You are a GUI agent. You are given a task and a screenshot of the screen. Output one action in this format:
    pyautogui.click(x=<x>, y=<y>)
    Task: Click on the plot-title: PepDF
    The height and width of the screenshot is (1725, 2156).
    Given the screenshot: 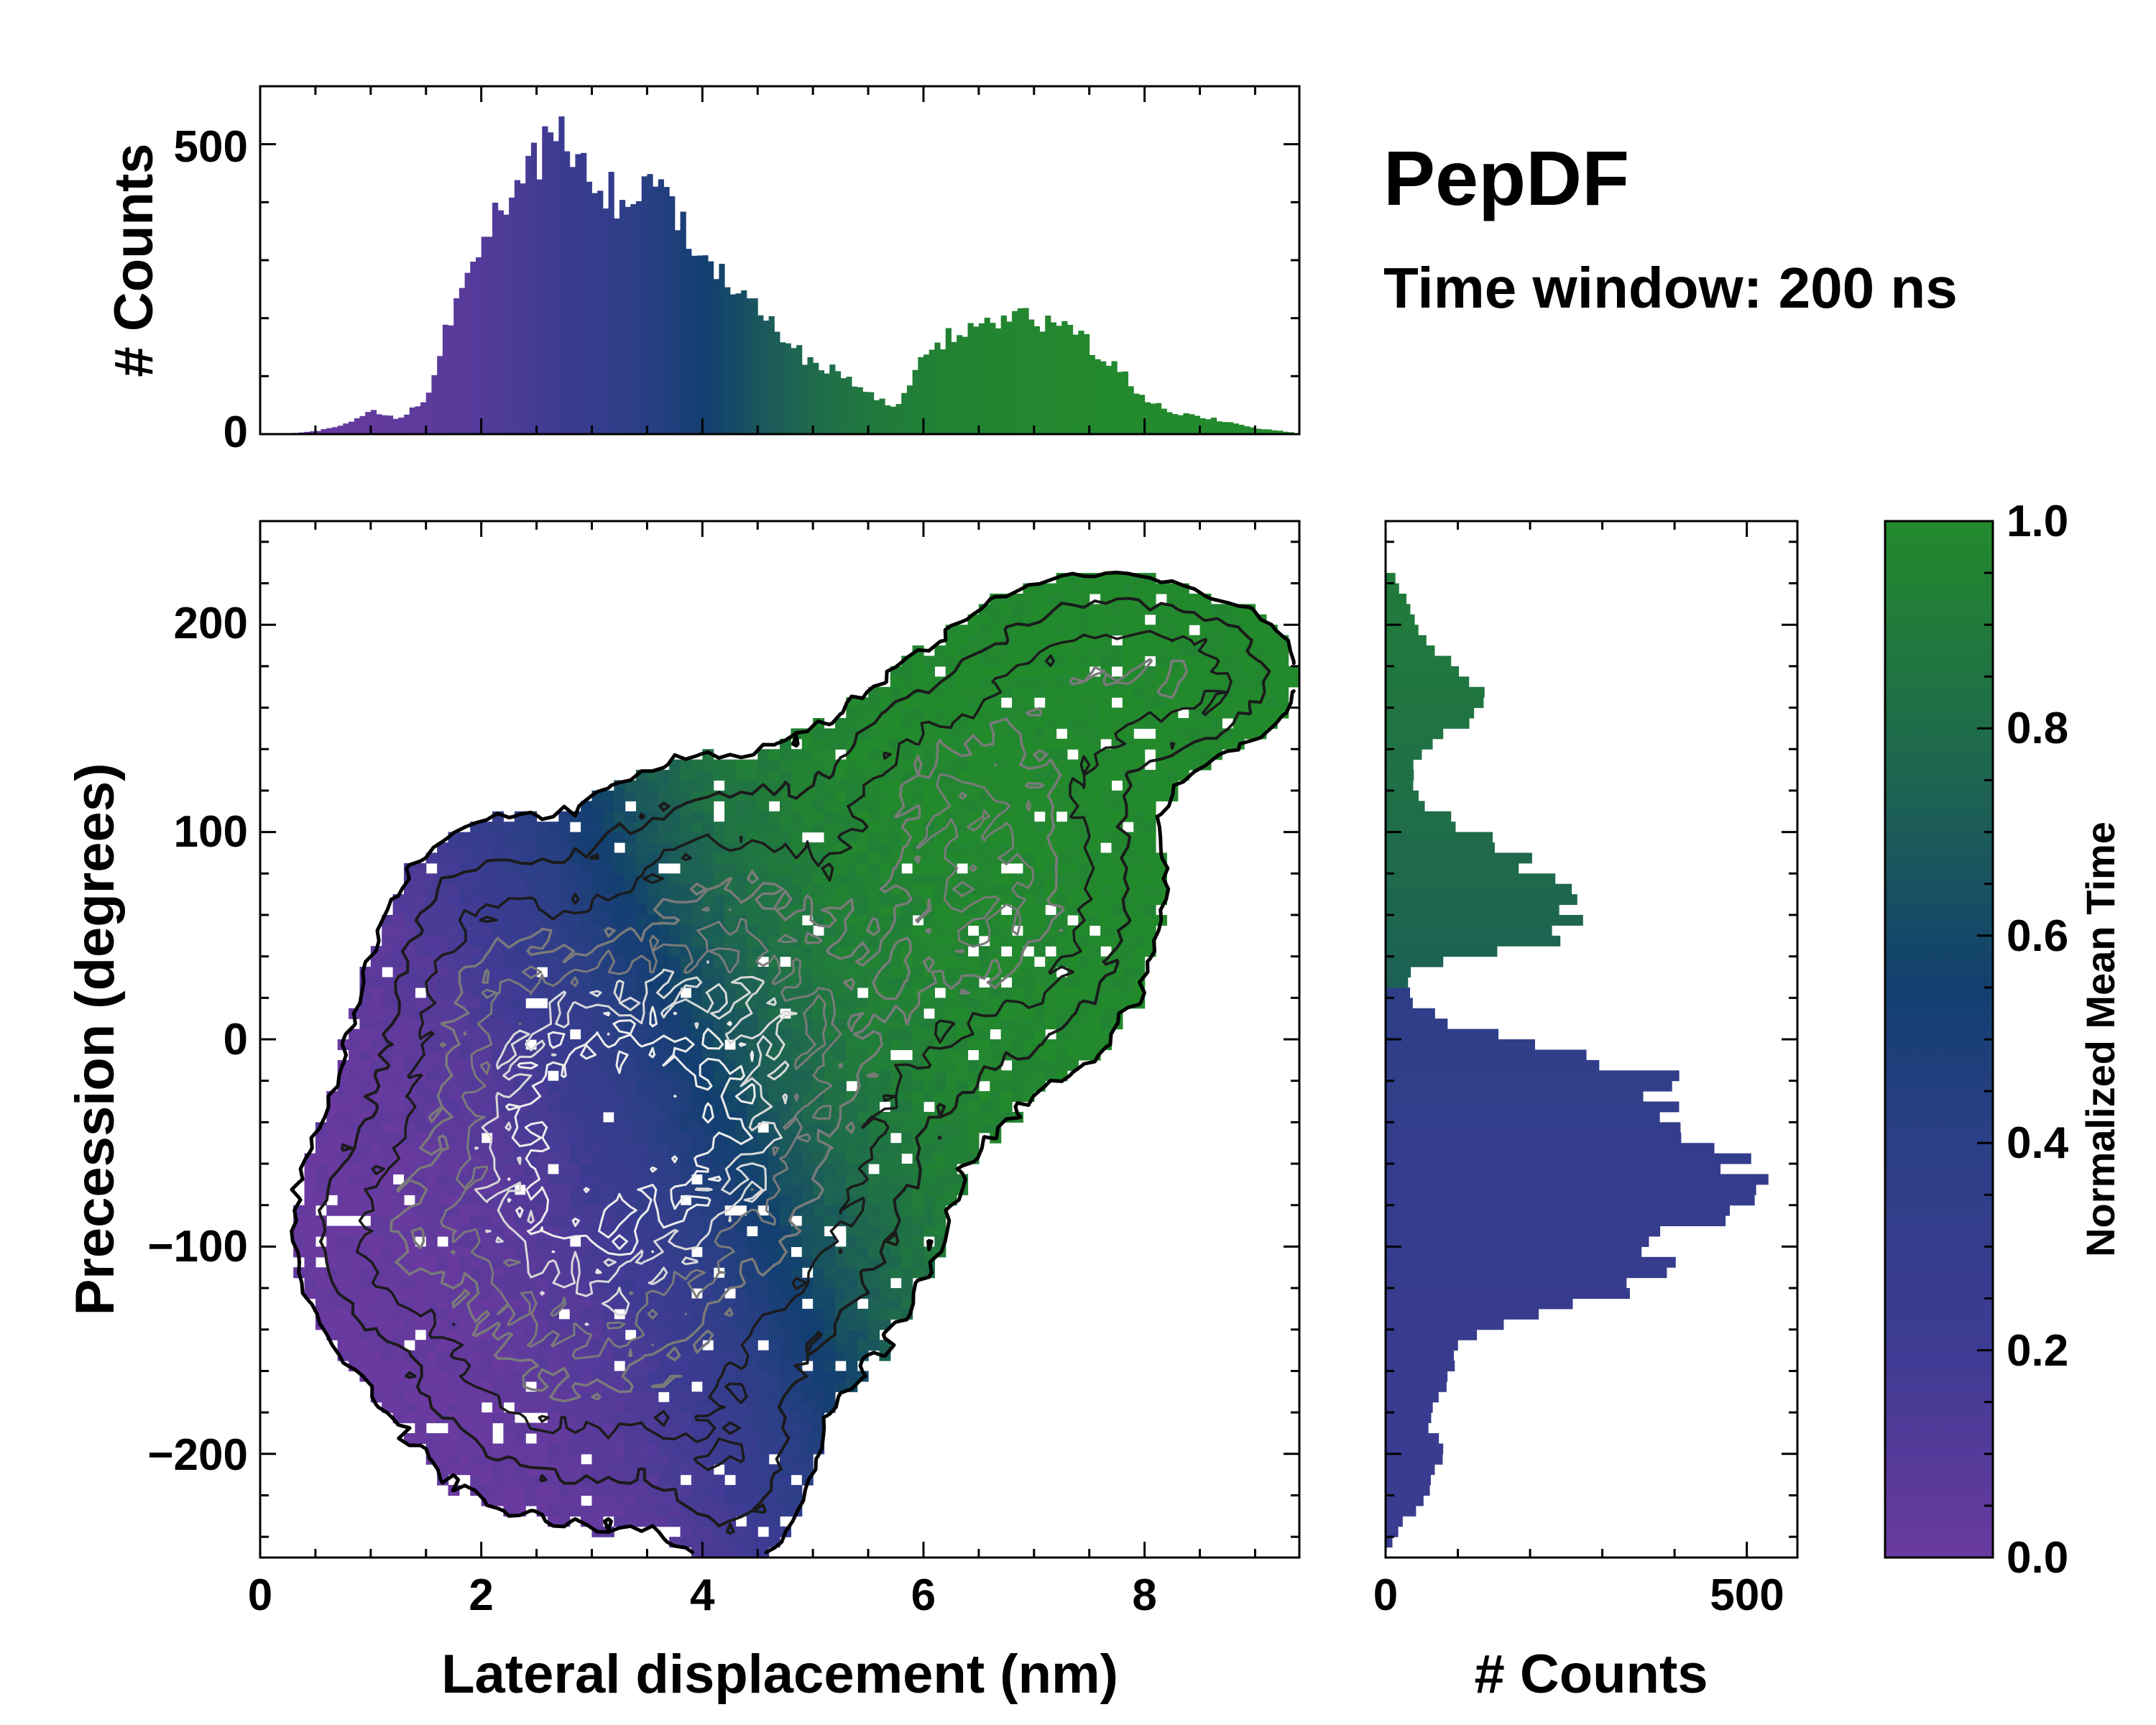 What is the action you would take?
    pyautogui.click(x=1506, y=177)
    